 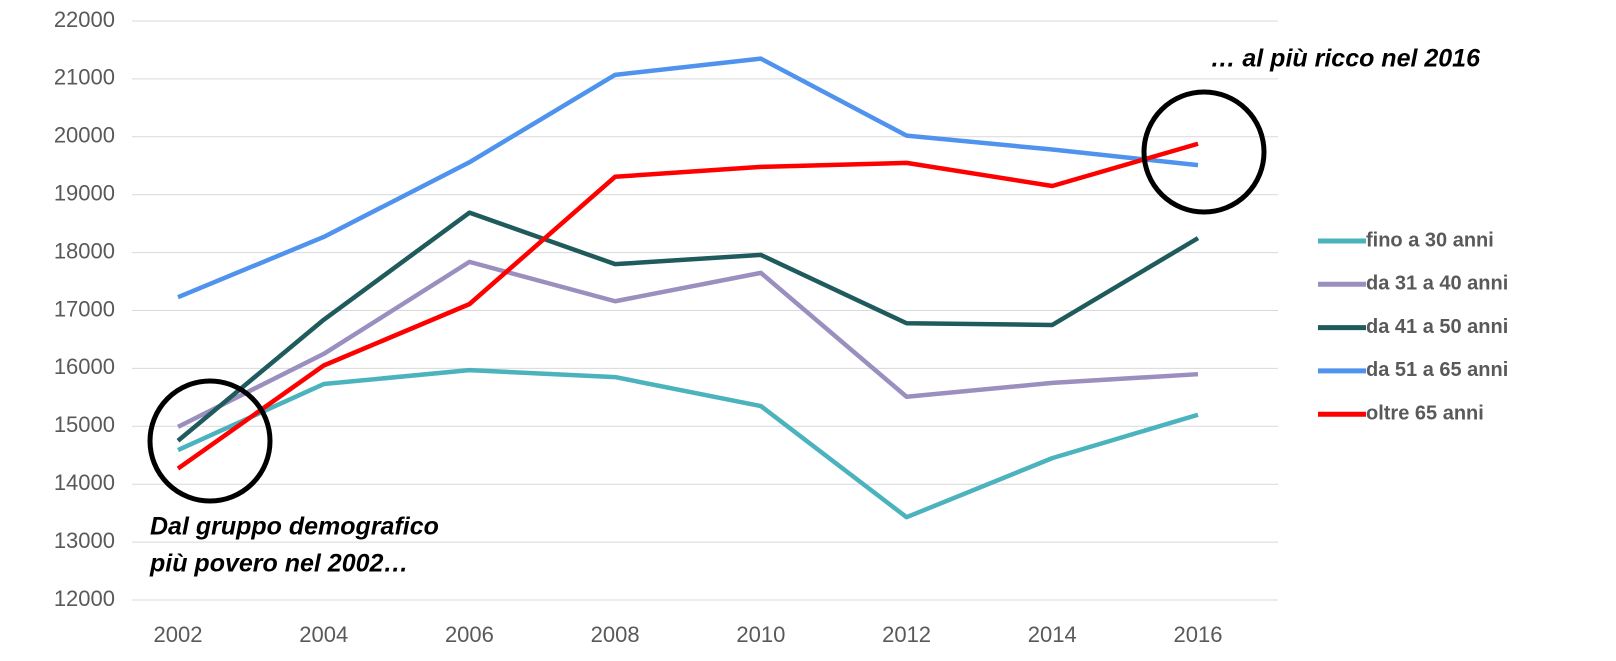 What do you see at coordinates (1345, 59) in the screenshot?
I see `annotation-top: … al più ricco nel 2016` at bounding box center [1345, 59].